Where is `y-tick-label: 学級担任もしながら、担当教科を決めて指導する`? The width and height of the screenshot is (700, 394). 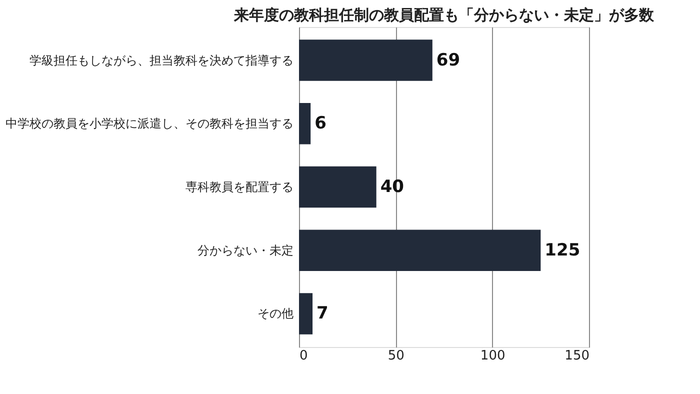
y-tick-label: 学級担任もしながら、担当教科を決めて指導する is located at coordinates (162, 60).